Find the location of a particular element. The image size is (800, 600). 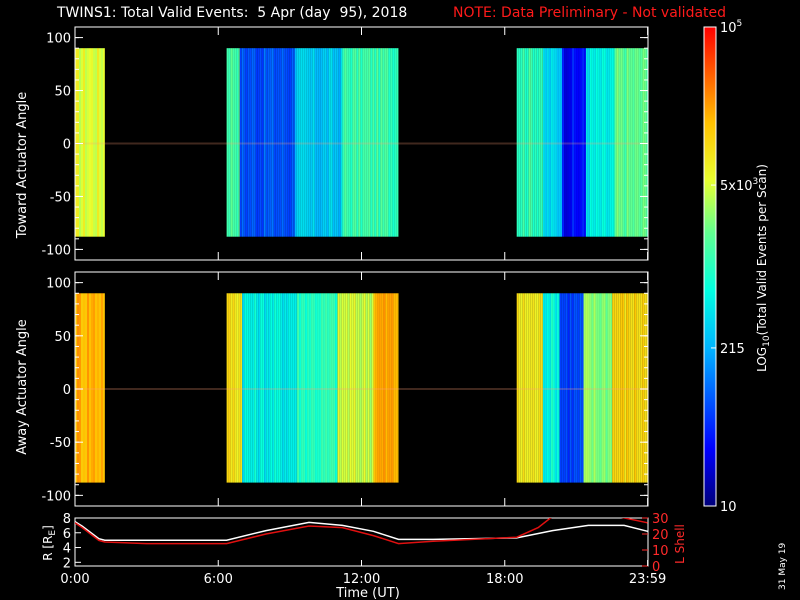

cbar-label-sub: 10 is located at coordinates (767, 341).